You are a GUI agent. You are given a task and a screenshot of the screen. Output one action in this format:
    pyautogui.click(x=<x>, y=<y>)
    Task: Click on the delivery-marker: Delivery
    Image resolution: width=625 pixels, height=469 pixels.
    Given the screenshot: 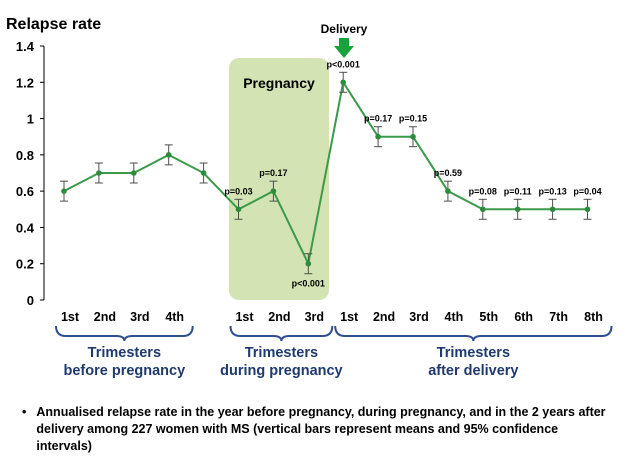 What is the action you would take?
    pyautogui.click(x=344, y=40)
    